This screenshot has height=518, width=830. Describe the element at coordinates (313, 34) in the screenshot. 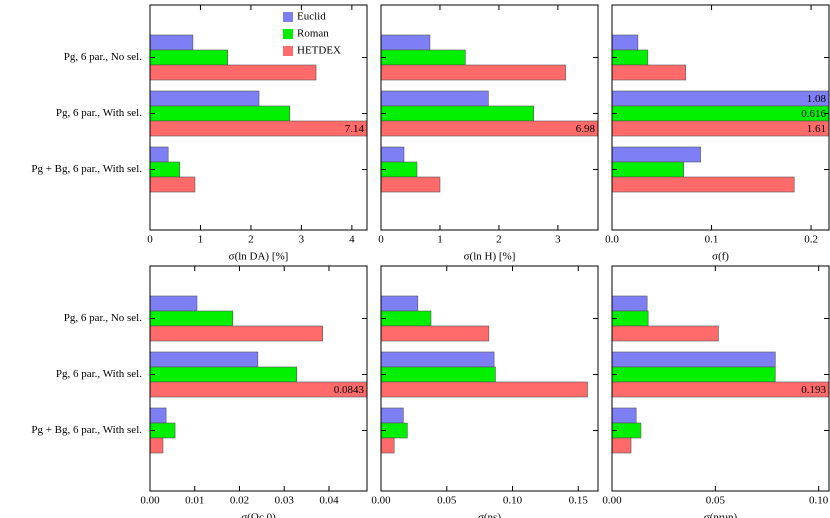

I see `legend-label: Roman` at that location.